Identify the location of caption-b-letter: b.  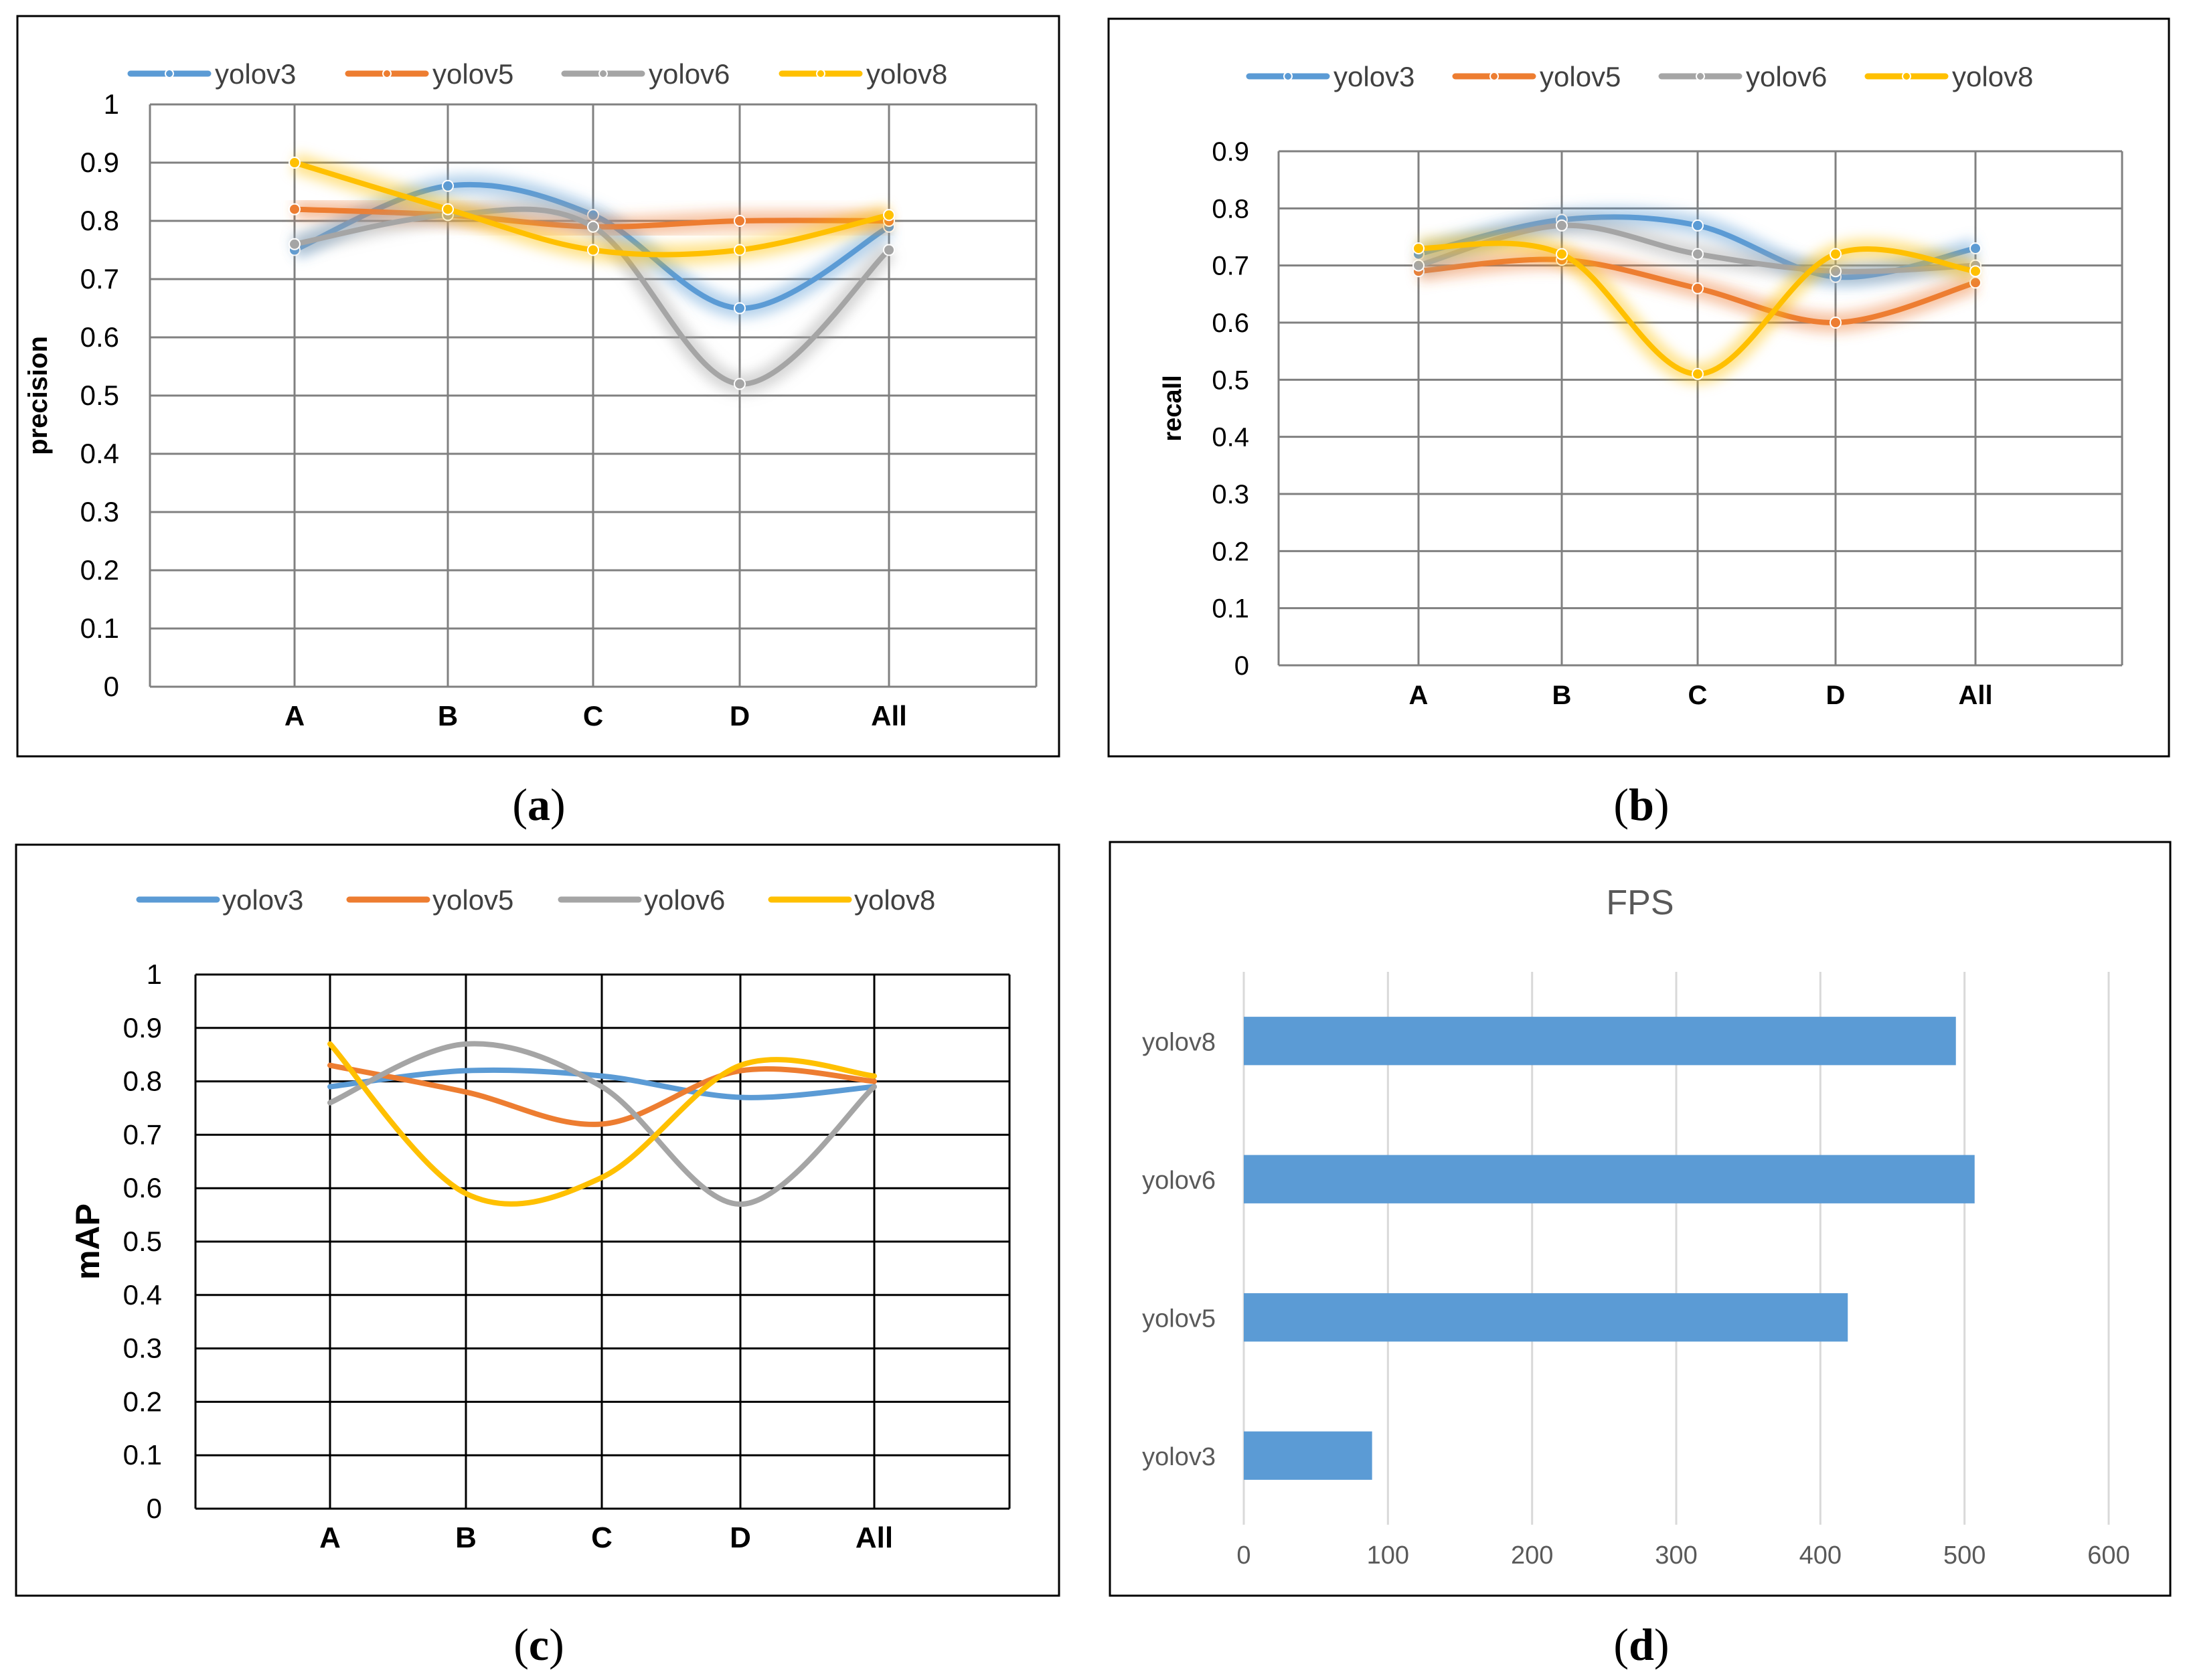
(1641, 804).